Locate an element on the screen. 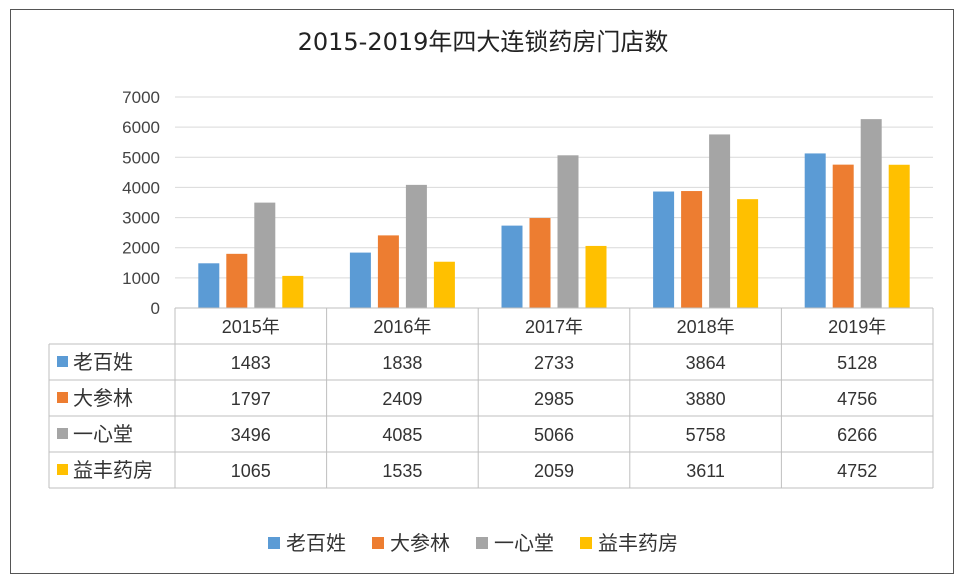  y-tick-label: 3000 is located at coordinates (141, 218).